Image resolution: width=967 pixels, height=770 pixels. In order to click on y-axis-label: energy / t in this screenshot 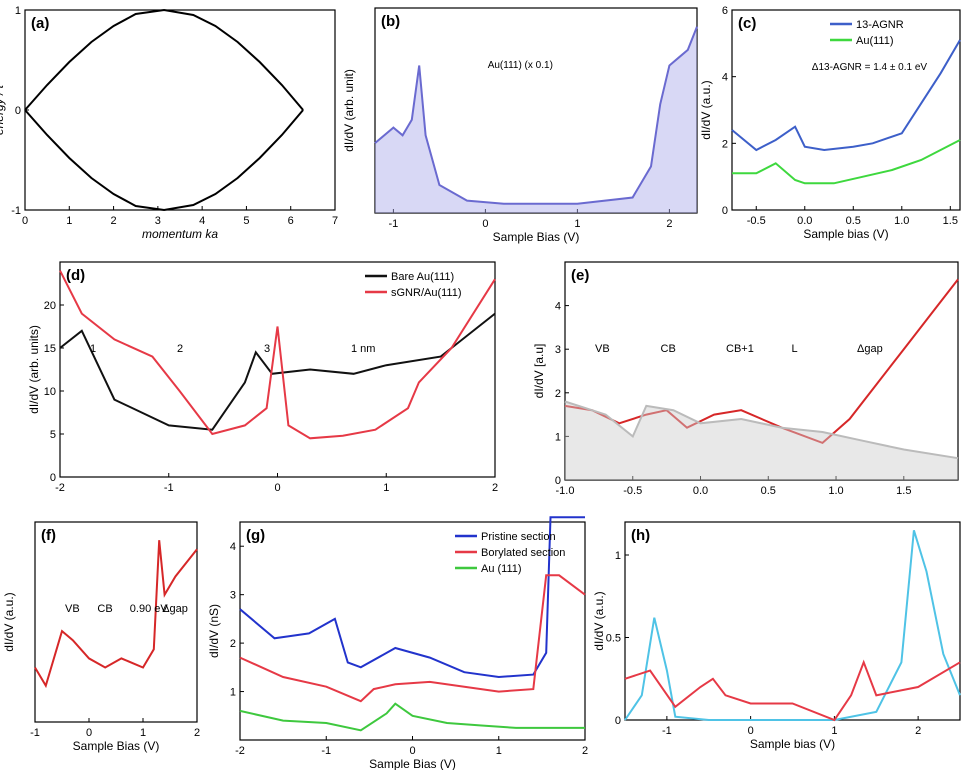, I will do `click(3, 109)`.